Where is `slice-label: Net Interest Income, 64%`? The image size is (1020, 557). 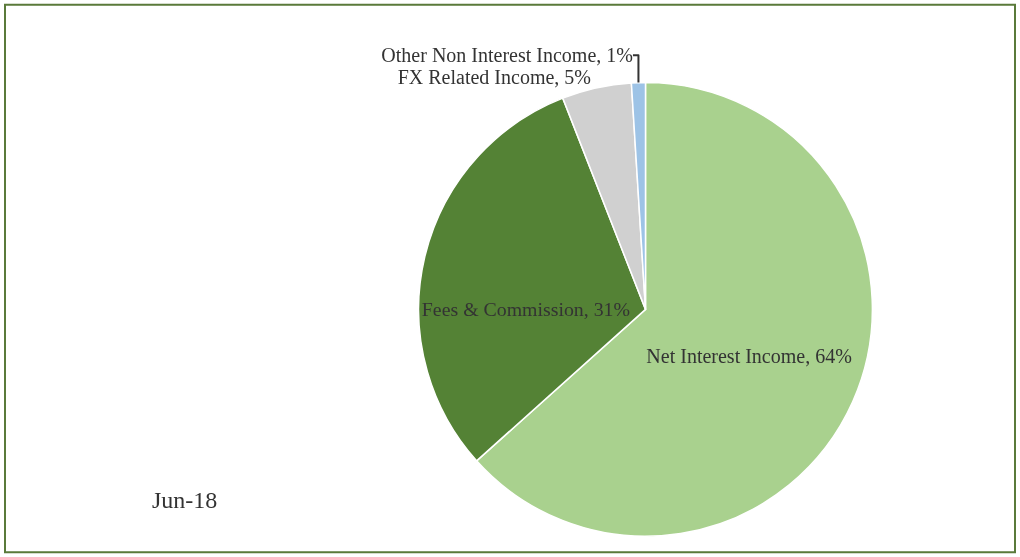
slice-label: Net Interest Income, 64% is located at coordinates (749, 355).